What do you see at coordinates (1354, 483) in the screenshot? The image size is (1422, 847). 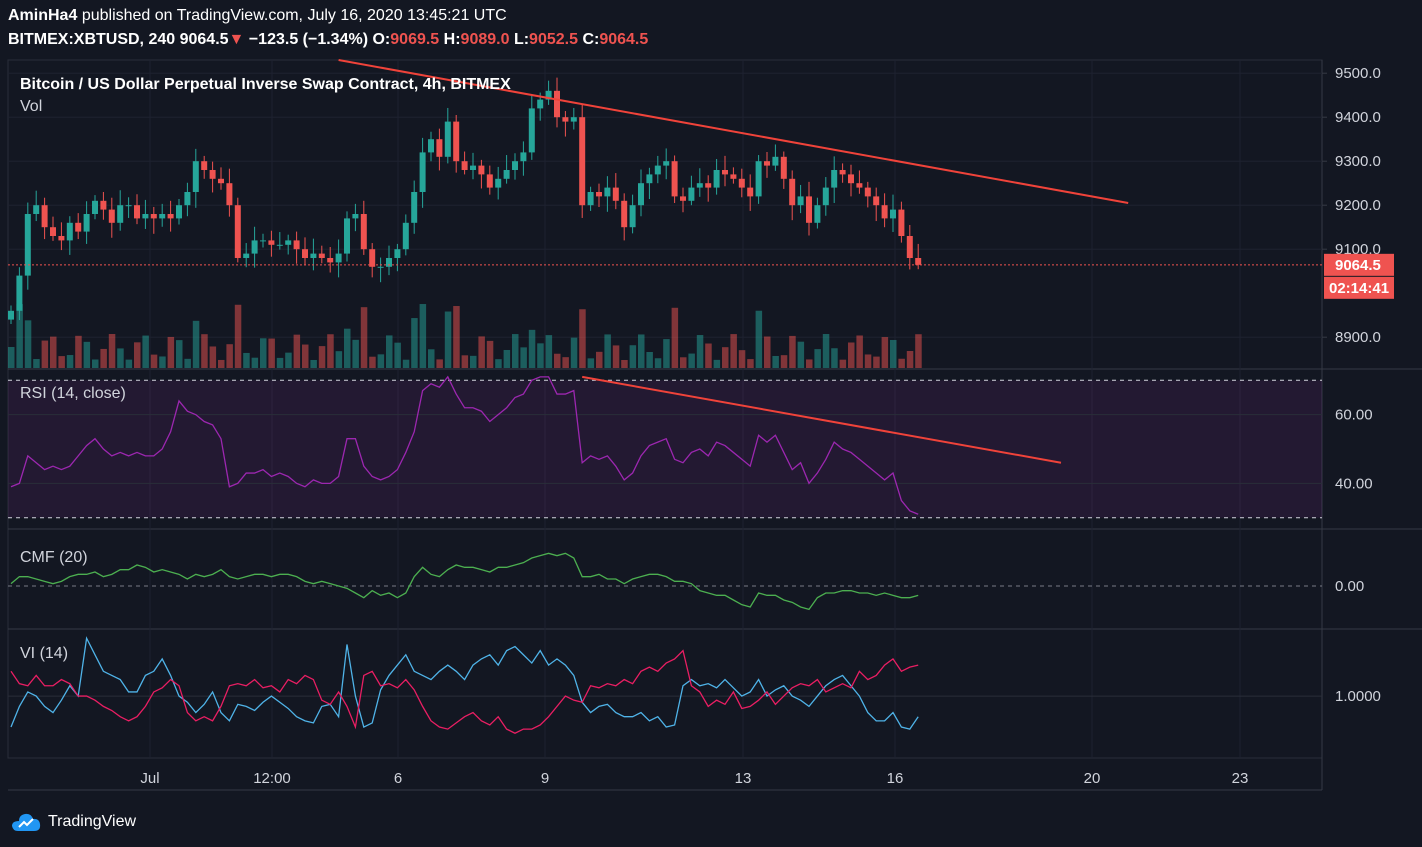 I see `rsi-tick-label: 40.00` at bounding box center [1354, 483].